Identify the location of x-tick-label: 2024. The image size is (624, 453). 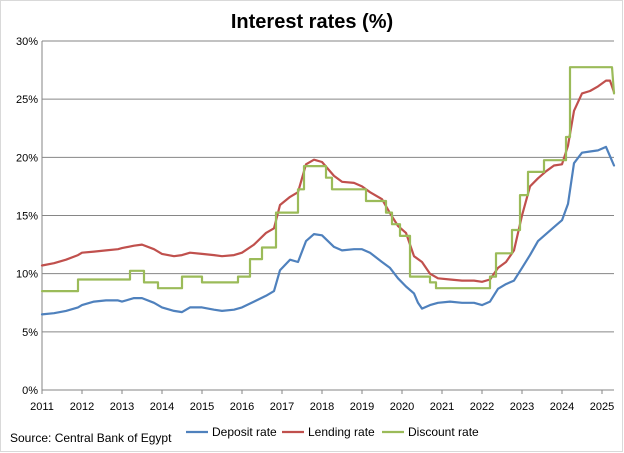
(562, 407).